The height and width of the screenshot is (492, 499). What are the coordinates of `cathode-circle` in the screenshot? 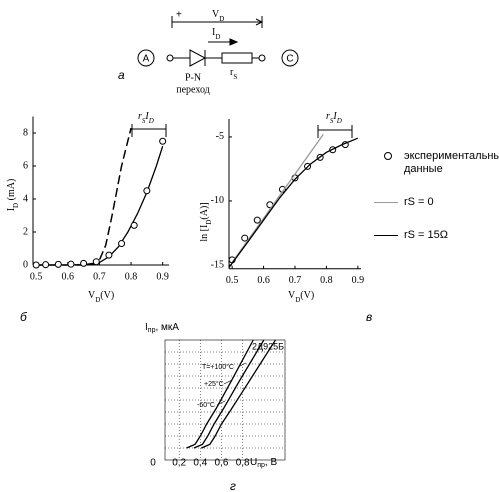 It's located at (290, 58).